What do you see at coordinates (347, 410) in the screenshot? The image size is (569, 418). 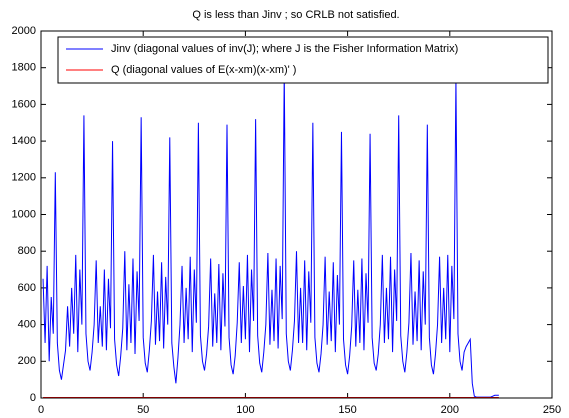 I see `x-tick-label: 150` at bounding box center [347, 410].